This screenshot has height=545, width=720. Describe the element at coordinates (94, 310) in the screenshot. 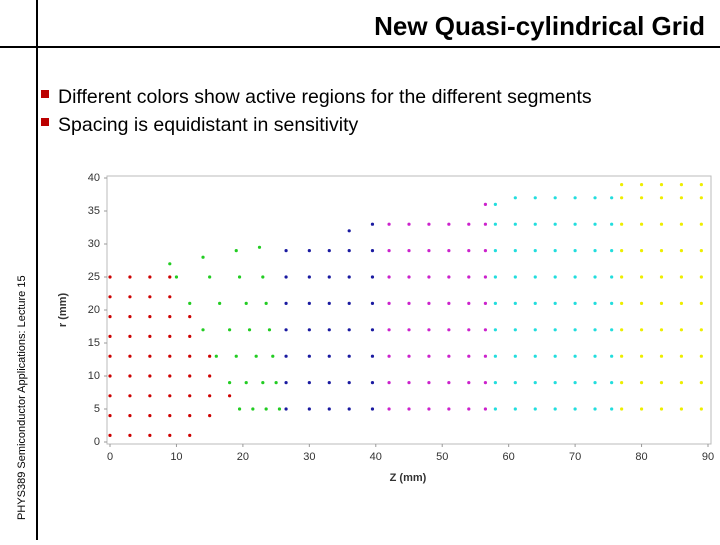

I see `y-tick-label: 20` at that location.